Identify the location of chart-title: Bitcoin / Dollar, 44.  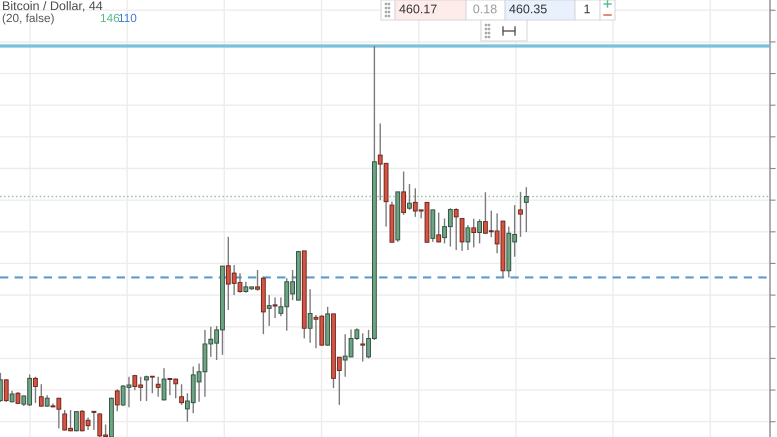
(52, 6).